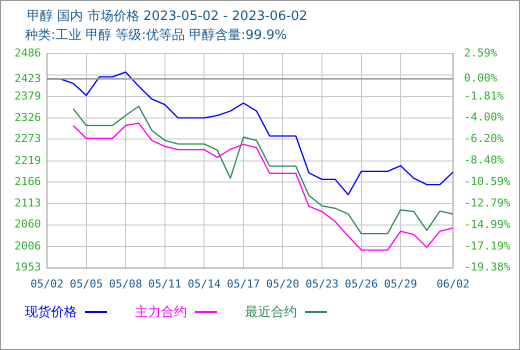 The width and height of the screenshot is (520, 350). What do you see at coordinates (27, 245) in the screenshot?
I see `y-tick-label: 2006` at bounding box center [27, 245].